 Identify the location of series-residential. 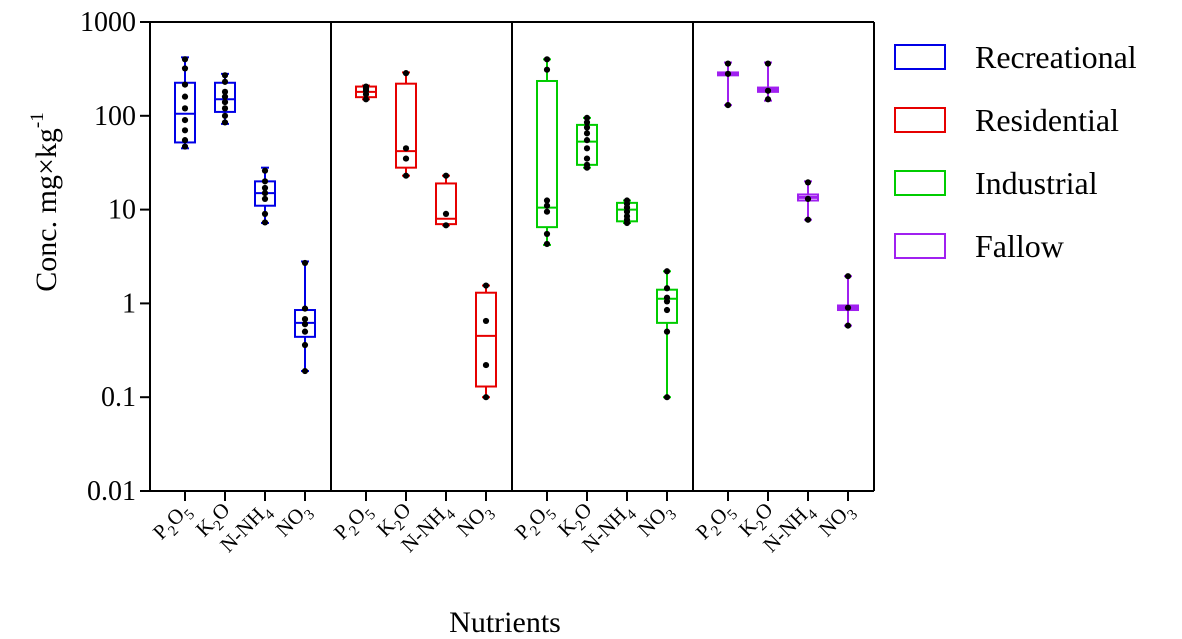
(426, 235).